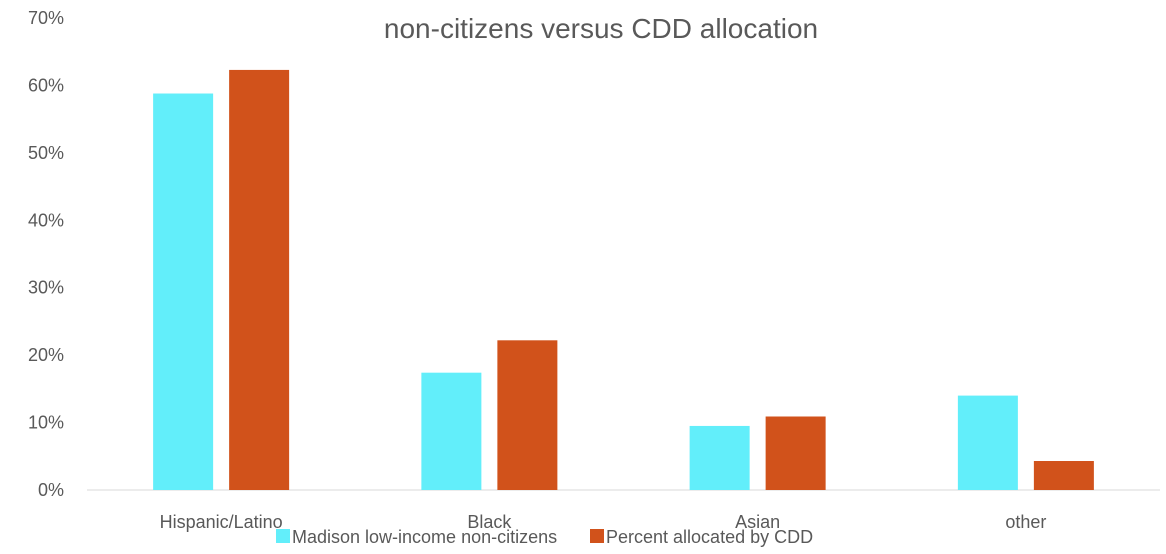 The height and width of the screenshot is (554, 1166). What do you see at coordinates (1025, 522) in the screenshot?
I see `x-category-label: other` at bounding box center [1025, 522].